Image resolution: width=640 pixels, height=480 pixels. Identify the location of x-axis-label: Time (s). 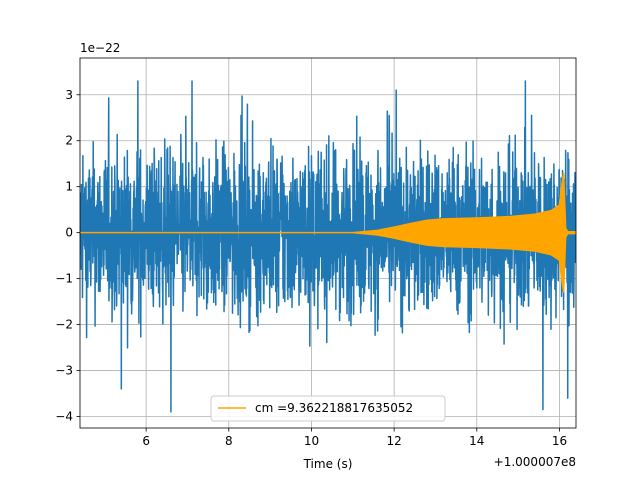
(328, 464).